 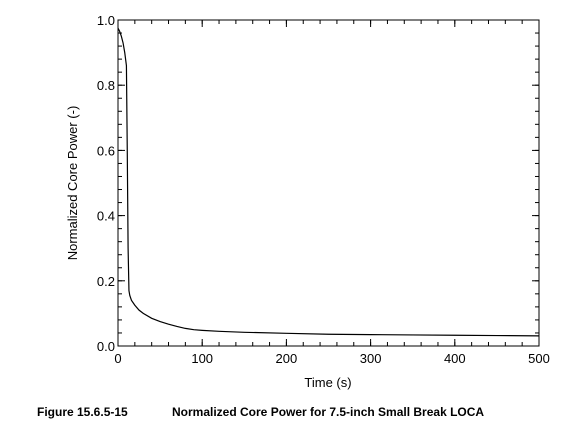 What do you see at coordinates (287, 358) in the screenshot?
I see `x-tick-label: 200` at bounding box center [287, 358].